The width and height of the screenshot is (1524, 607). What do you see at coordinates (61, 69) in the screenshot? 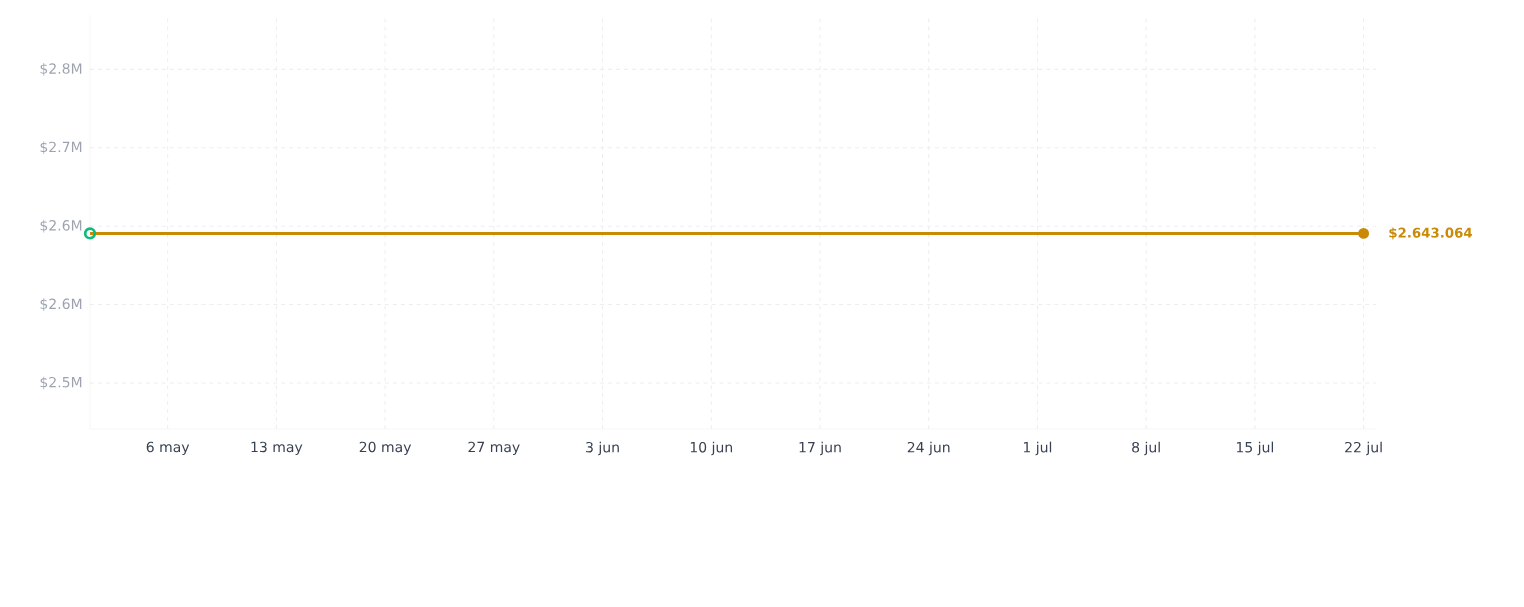
I see `y-tick-label: $2.8M` at bounding box center [61, 69].